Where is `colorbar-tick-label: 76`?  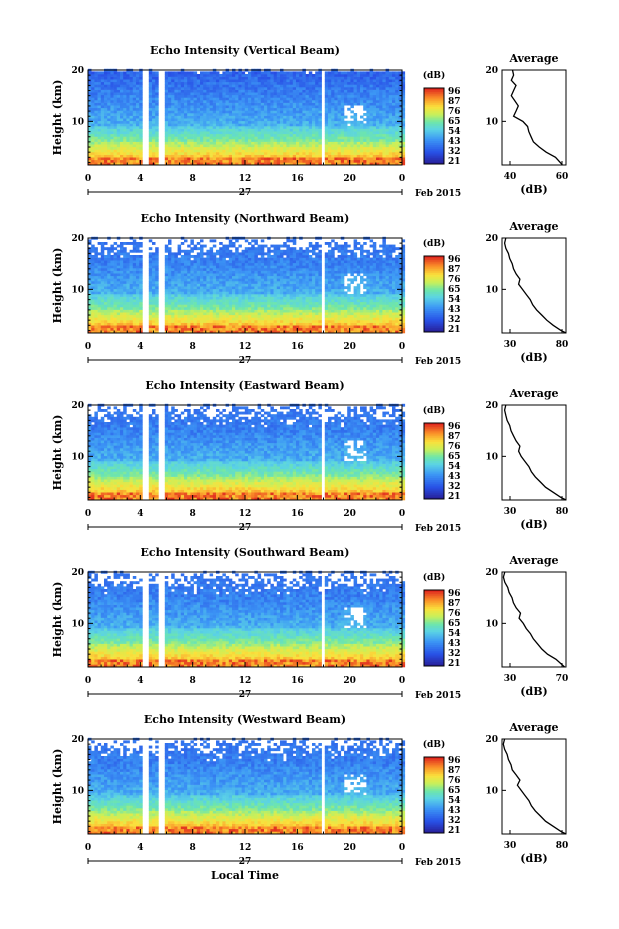
colorbar-tick-label: 76 is located at coordinates (454, 112).